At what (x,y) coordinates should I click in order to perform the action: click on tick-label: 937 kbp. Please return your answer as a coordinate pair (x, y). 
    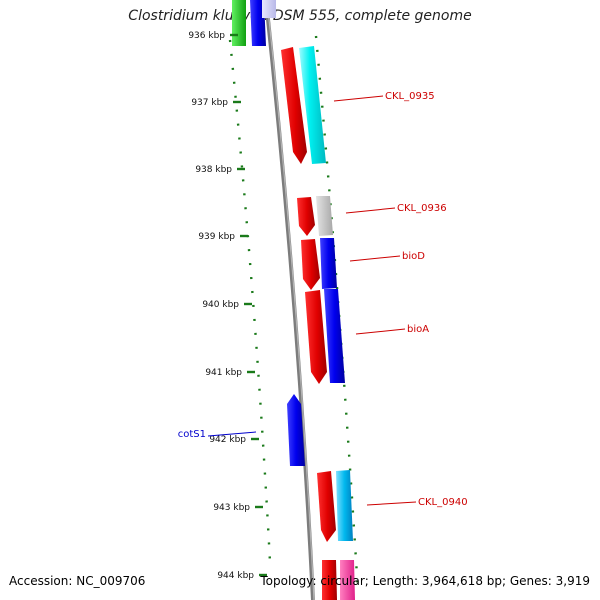
    Looking at the image, I should click on (209, 103).